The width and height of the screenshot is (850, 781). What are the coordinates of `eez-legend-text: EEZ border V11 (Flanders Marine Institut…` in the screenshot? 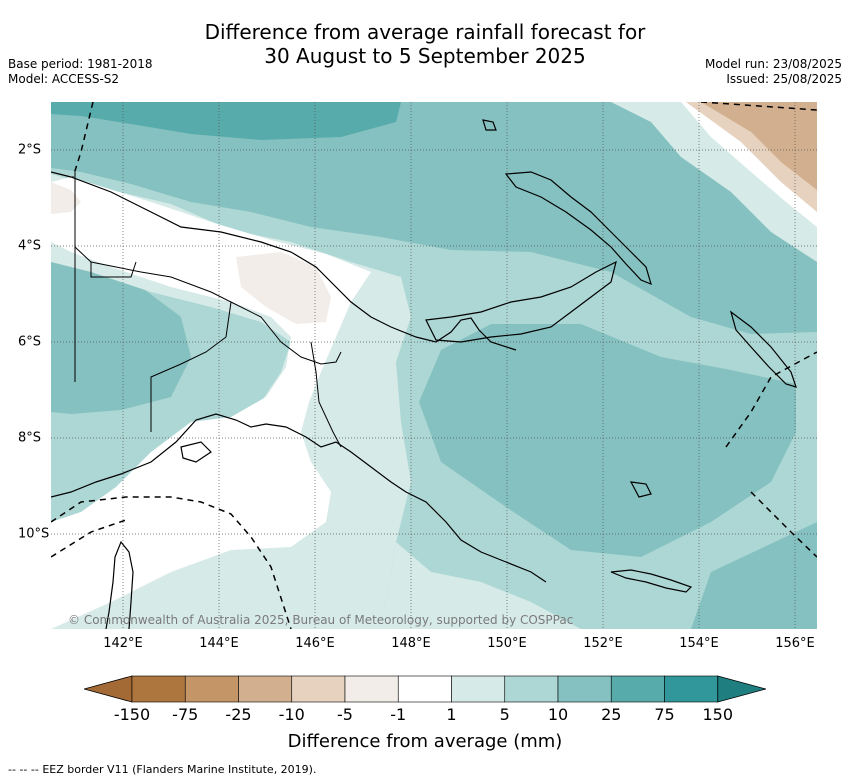 It's located at (179, 769).